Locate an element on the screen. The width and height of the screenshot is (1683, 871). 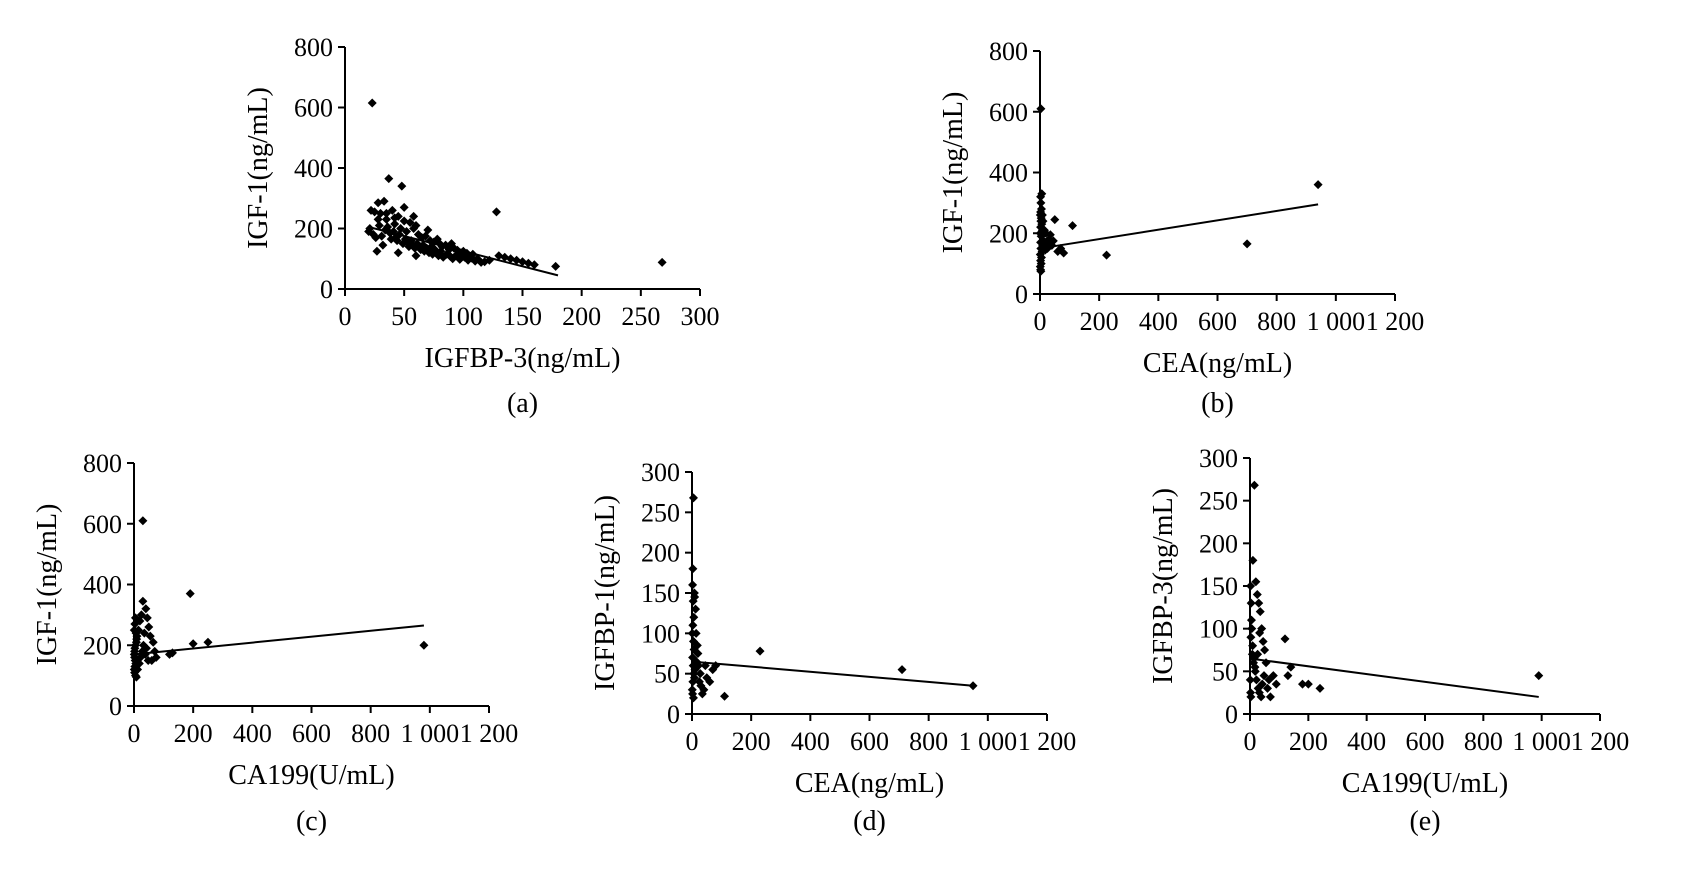
y-tick-label: 50 is located at coordinates (1225, 671).